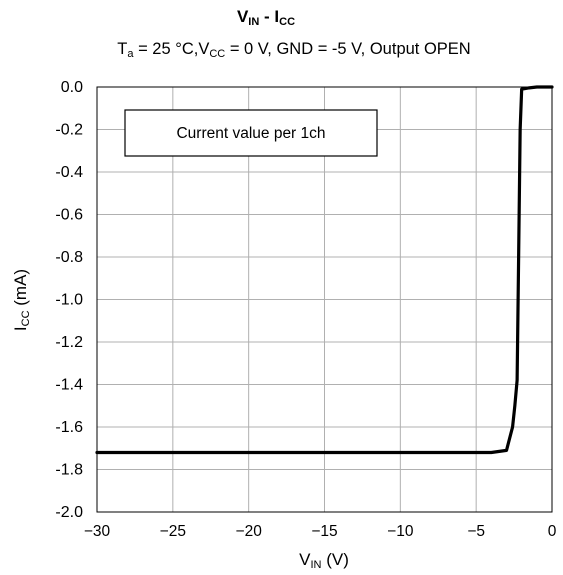 This screenshot has width=563, height=575. Describe the element at coordinates (69, 130) in the screenshot. I see `y-tick-label: -0.2` at that location.